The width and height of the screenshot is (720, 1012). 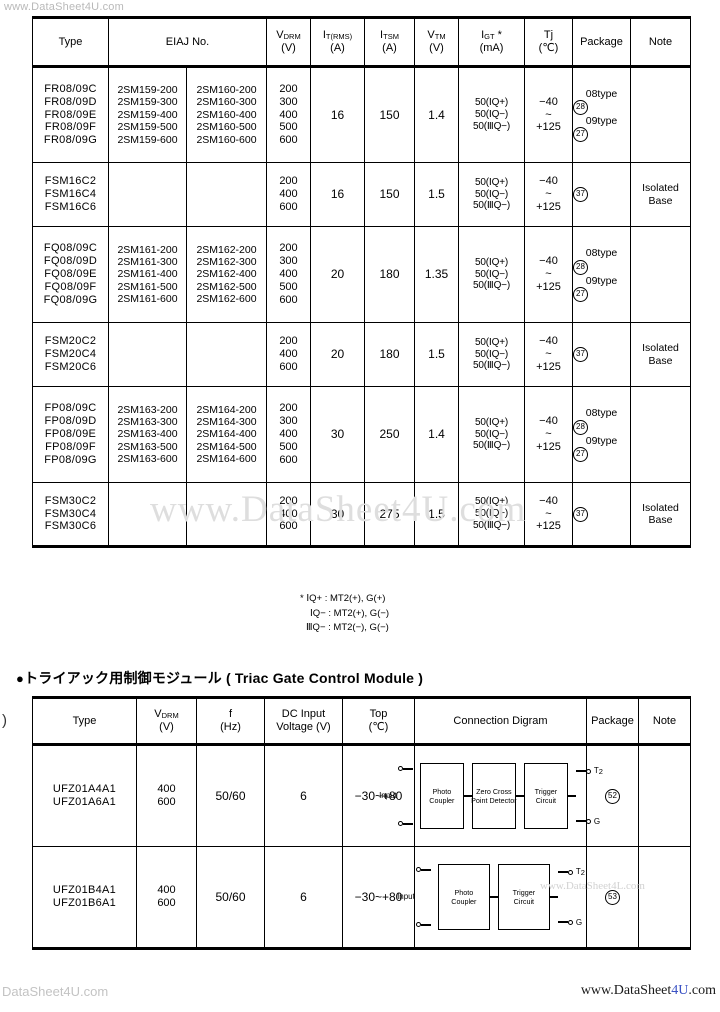 What do you see at coordinates (303, 727) in the screenshot?
I see `dc-input-line2: Voltage (V)` at bounding box center [303, 727].